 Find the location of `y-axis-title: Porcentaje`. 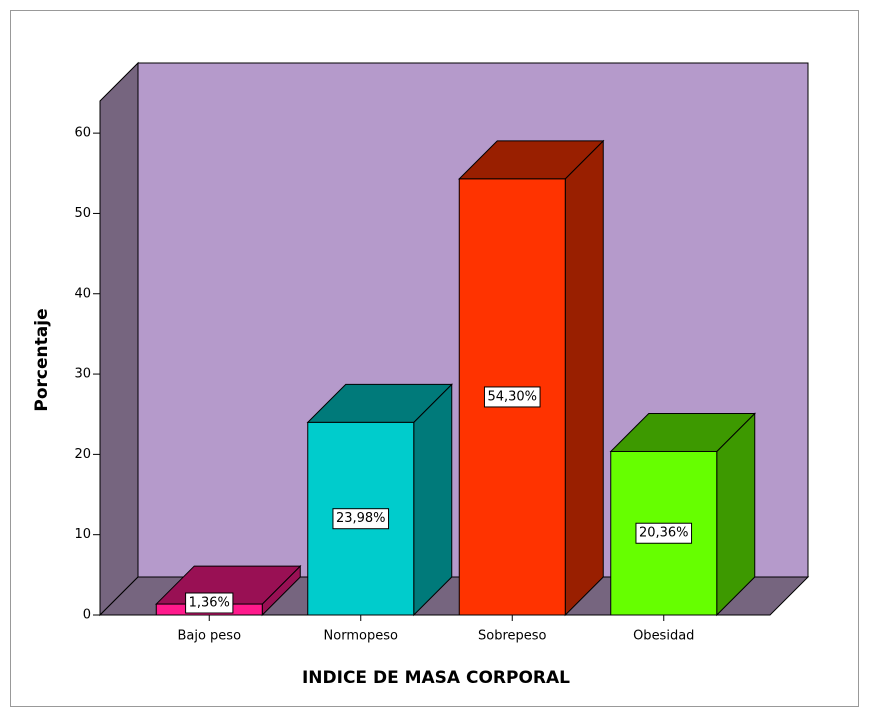

y-axis-title: Porcentaje is located at coordinates (42, 359).